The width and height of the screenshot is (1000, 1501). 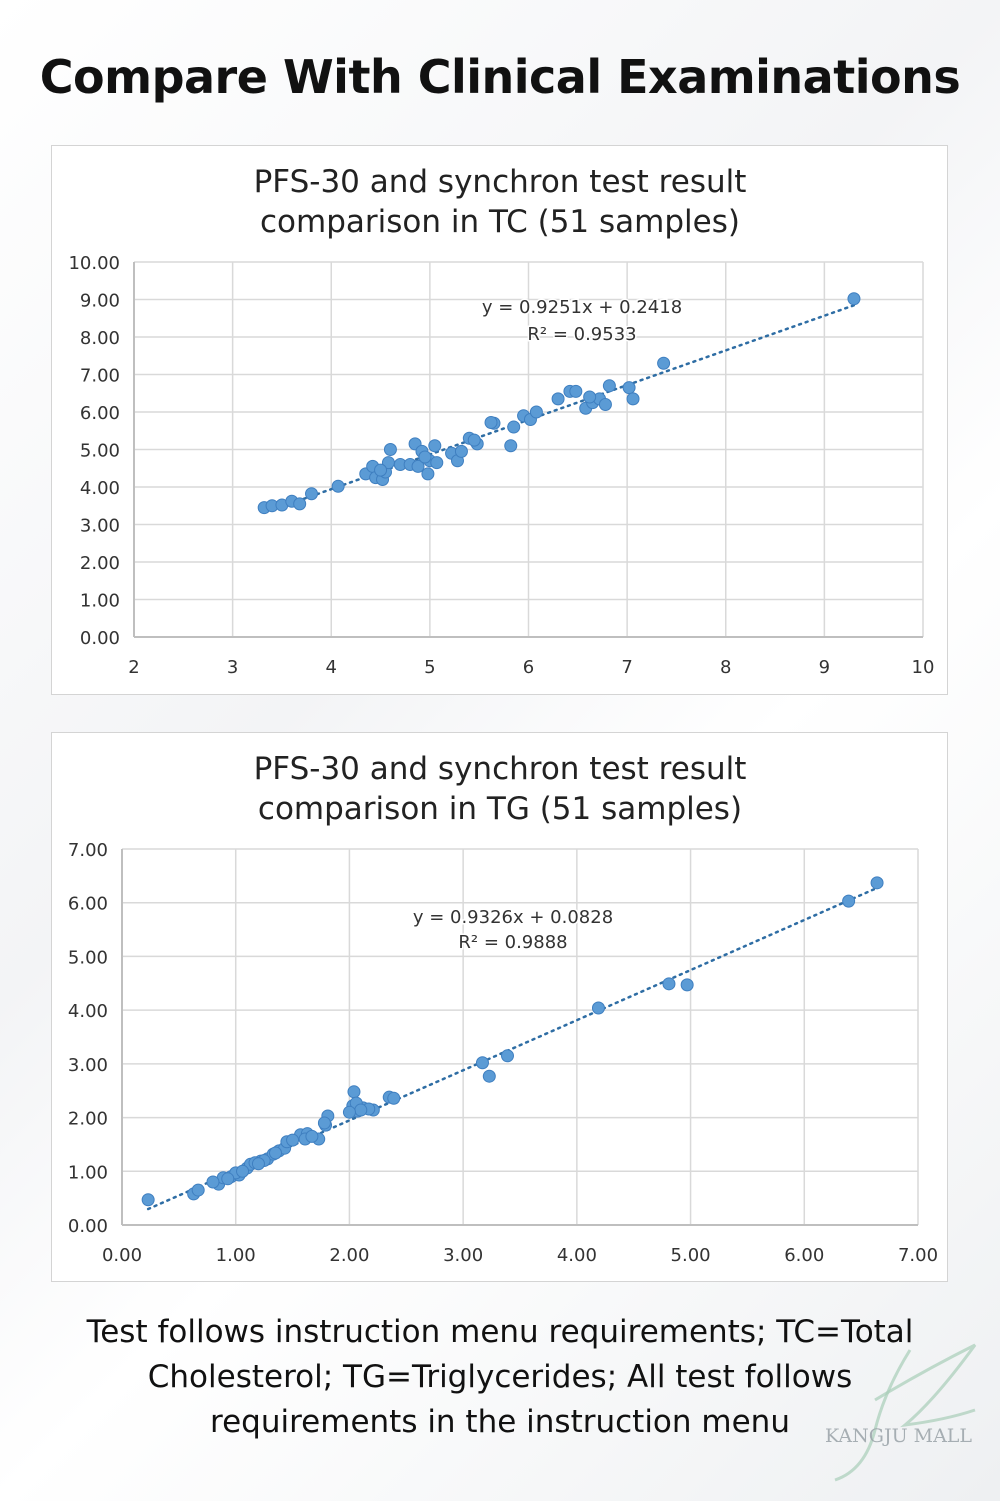 I want to click on x-tick-label: 0.00, so click(x=122, y=1255).